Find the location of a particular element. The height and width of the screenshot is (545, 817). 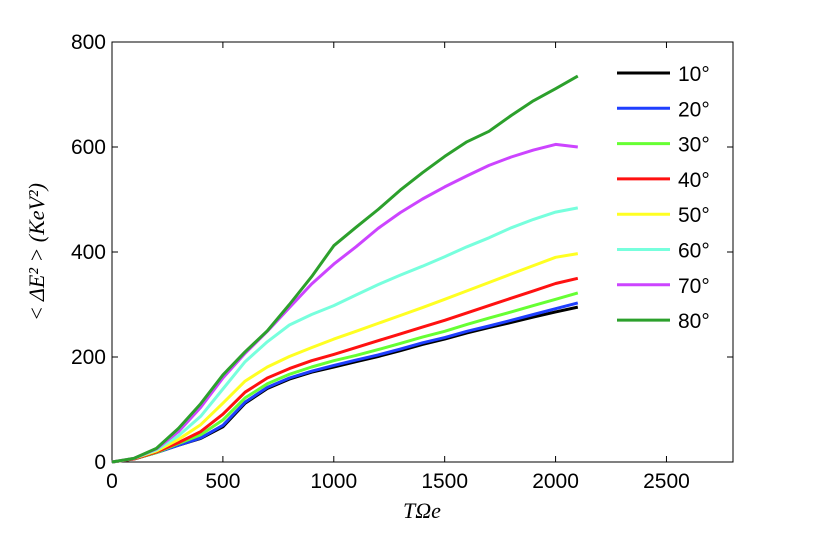

x-tick-label: 500 is located at coordinates (222, 481).